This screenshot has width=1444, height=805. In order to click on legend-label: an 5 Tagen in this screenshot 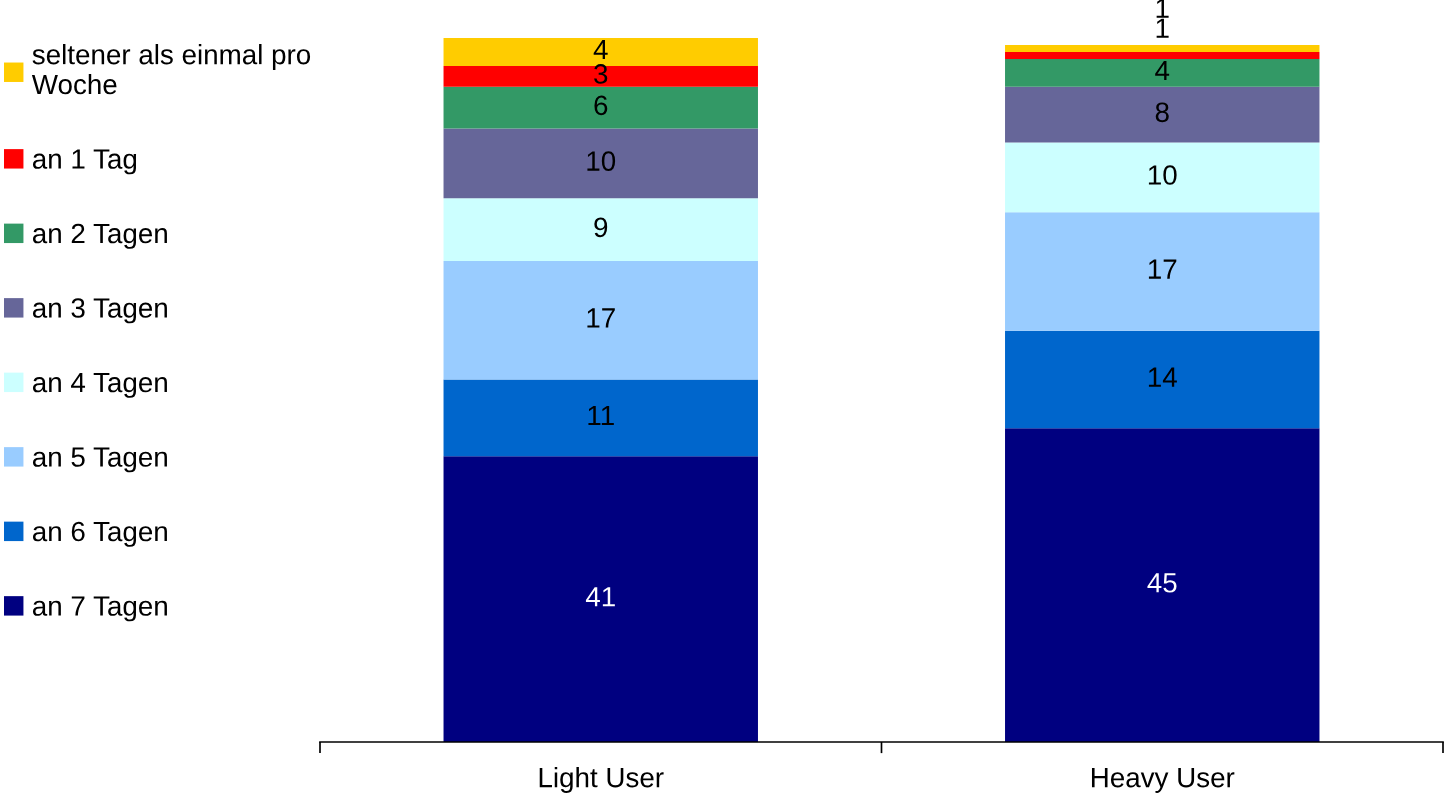, I will do `click(99, 460)`.